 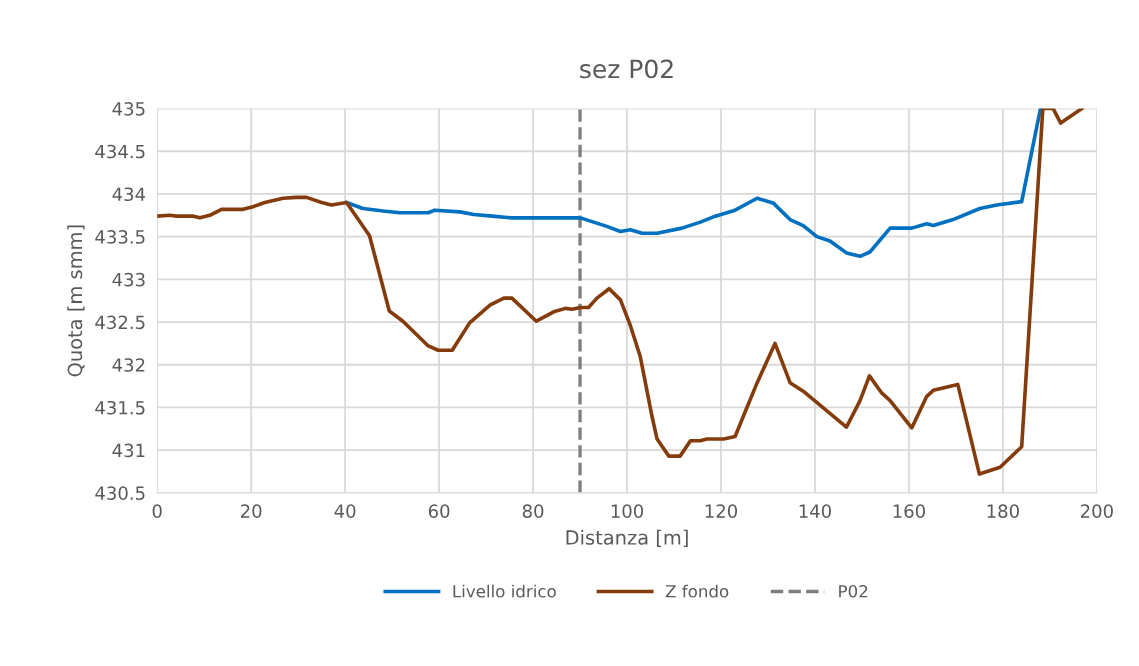 What do you see at coordinates (129, 194) in the screenshot?
I see `y-tick-label: 434` at bounding box center [129, 194].